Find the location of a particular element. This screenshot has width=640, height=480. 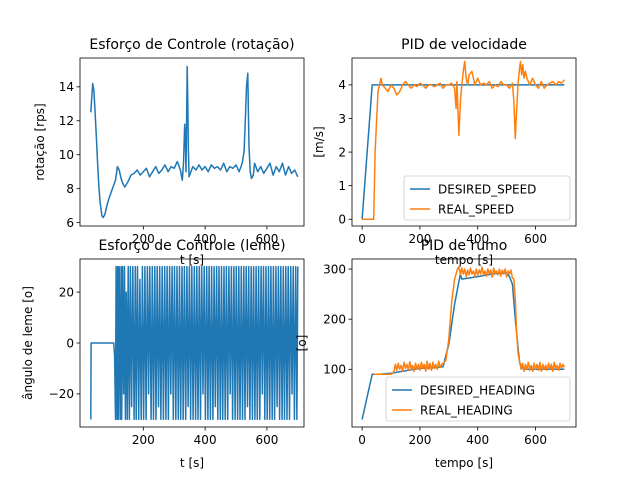

legend-label-real-speed: REAL_SPEED is located at coordinates (476, 210).